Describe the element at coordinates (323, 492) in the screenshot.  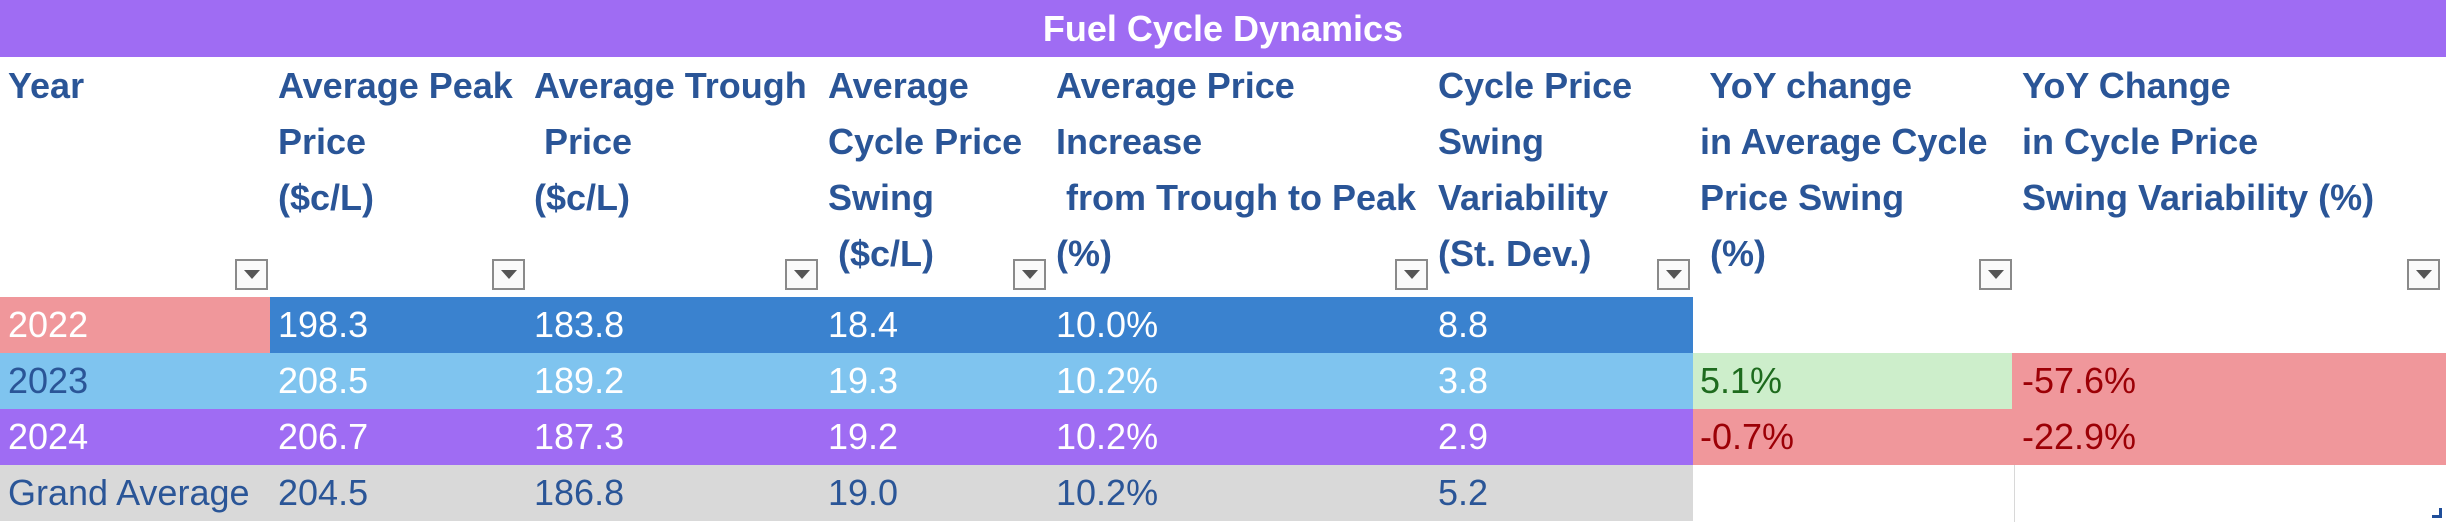
I see `peak-cell: 204.5` at that location.